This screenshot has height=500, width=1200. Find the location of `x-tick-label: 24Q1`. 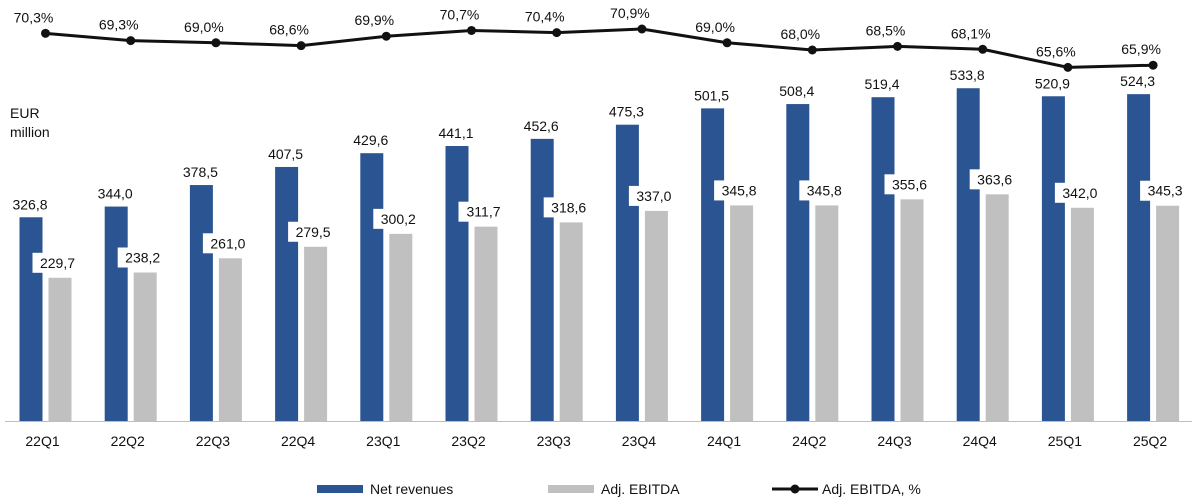

x-tick-label: 24Q1 is located at coordinates (724, 441).